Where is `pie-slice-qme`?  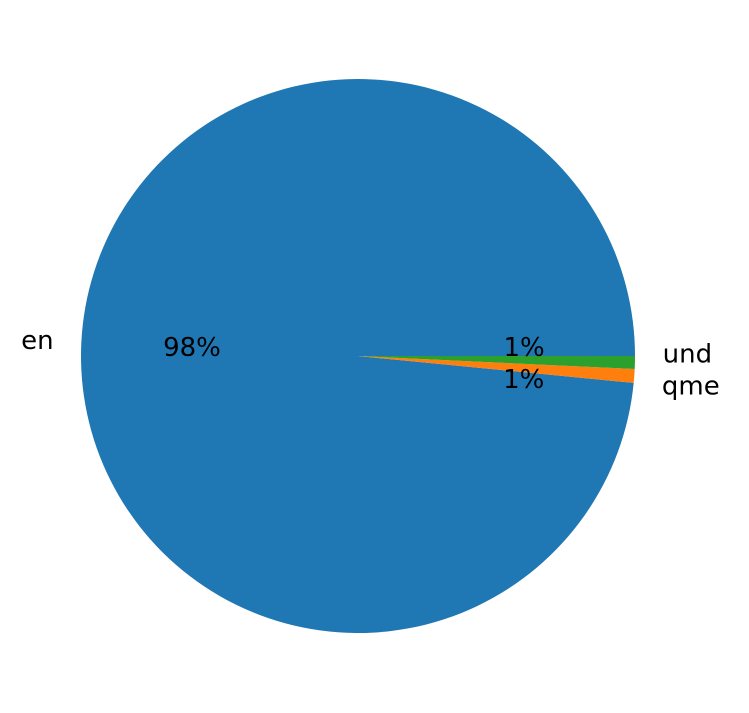 pie-slice-qme is located at coordinates (496, 369).